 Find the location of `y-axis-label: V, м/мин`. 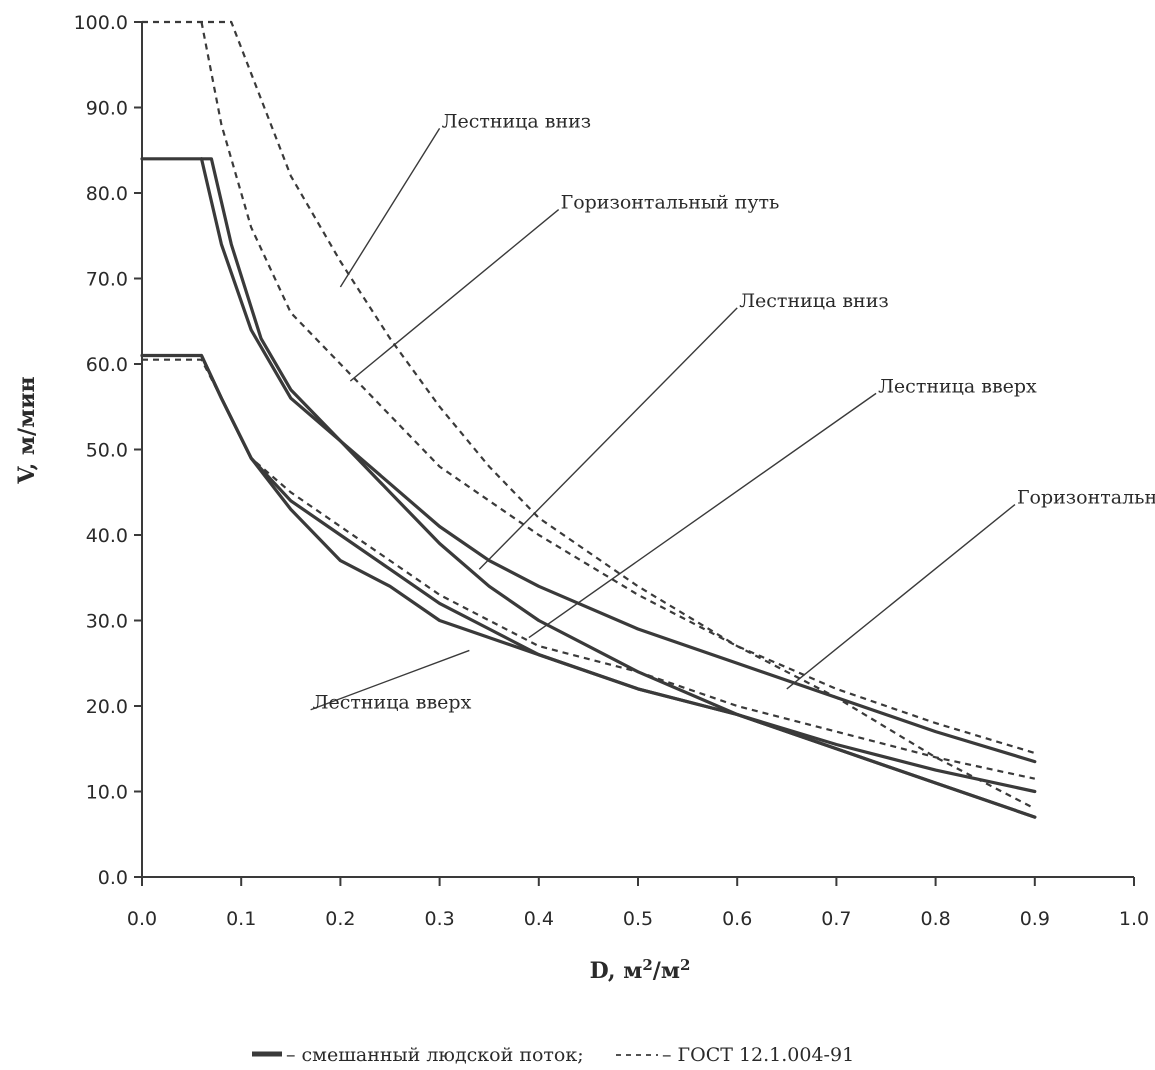

y-axis-label: V, м/мин is located at coordinates (27, 430).